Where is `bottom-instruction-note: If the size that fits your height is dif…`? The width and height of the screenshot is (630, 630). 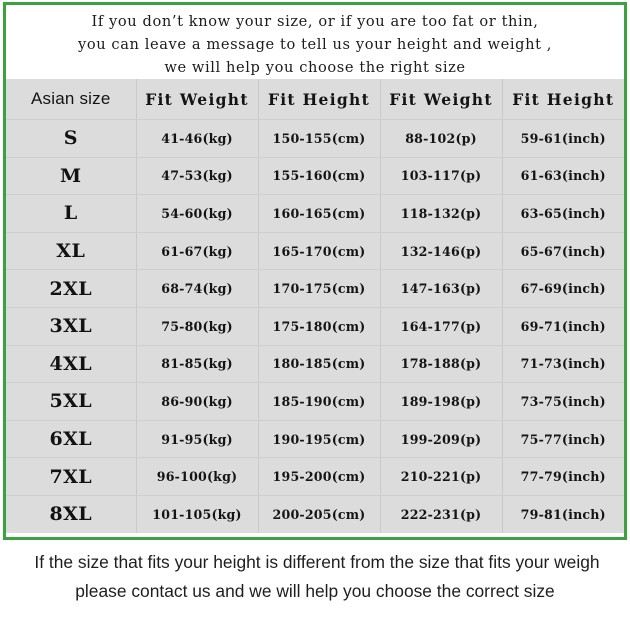 bottom-instruction-note: If the size that fits your height is dif… is located at coordinates (315, 577).